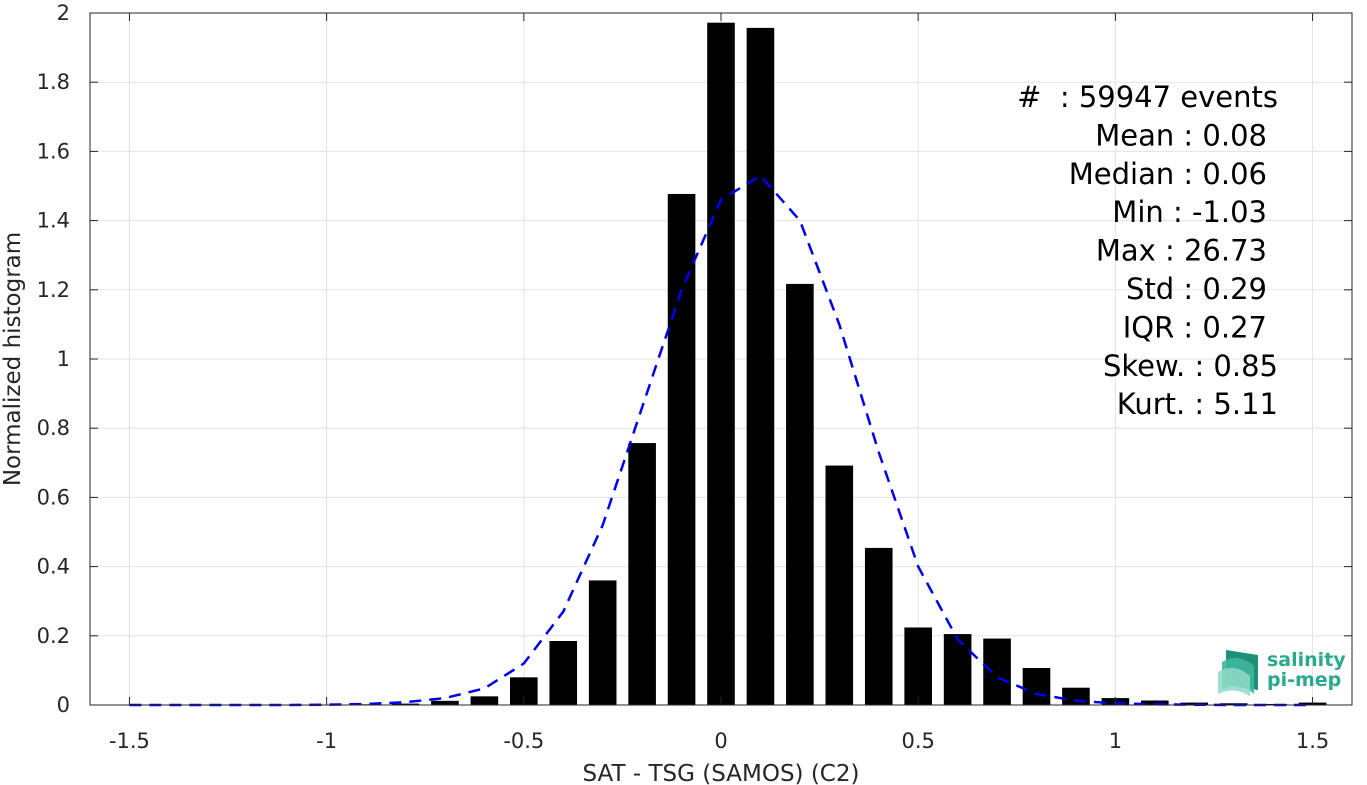 Image resolution: width=1367 pixels, height=785 pixels. Describe the element at coordinates (1238, 673) in the screenshot. I see `logo-waves-icon` at that location.